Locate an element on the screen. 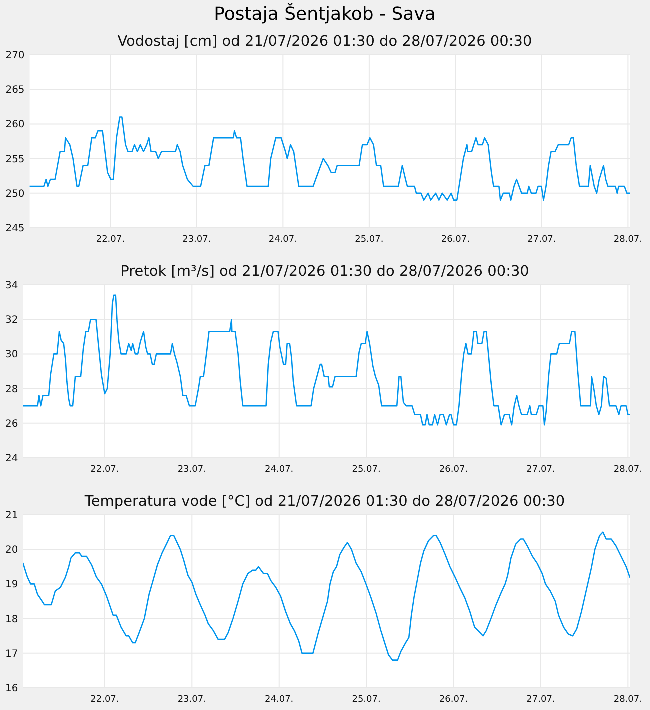  y-tick-label: 270 is located at coordinates (15, 56).